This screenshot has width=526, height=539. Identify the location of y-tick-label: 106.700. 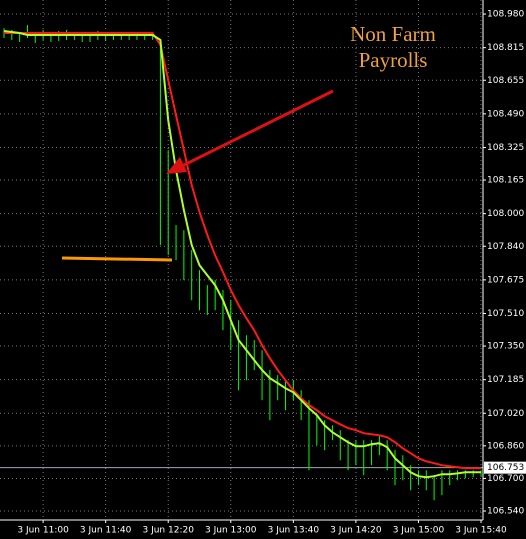
(505, 479).